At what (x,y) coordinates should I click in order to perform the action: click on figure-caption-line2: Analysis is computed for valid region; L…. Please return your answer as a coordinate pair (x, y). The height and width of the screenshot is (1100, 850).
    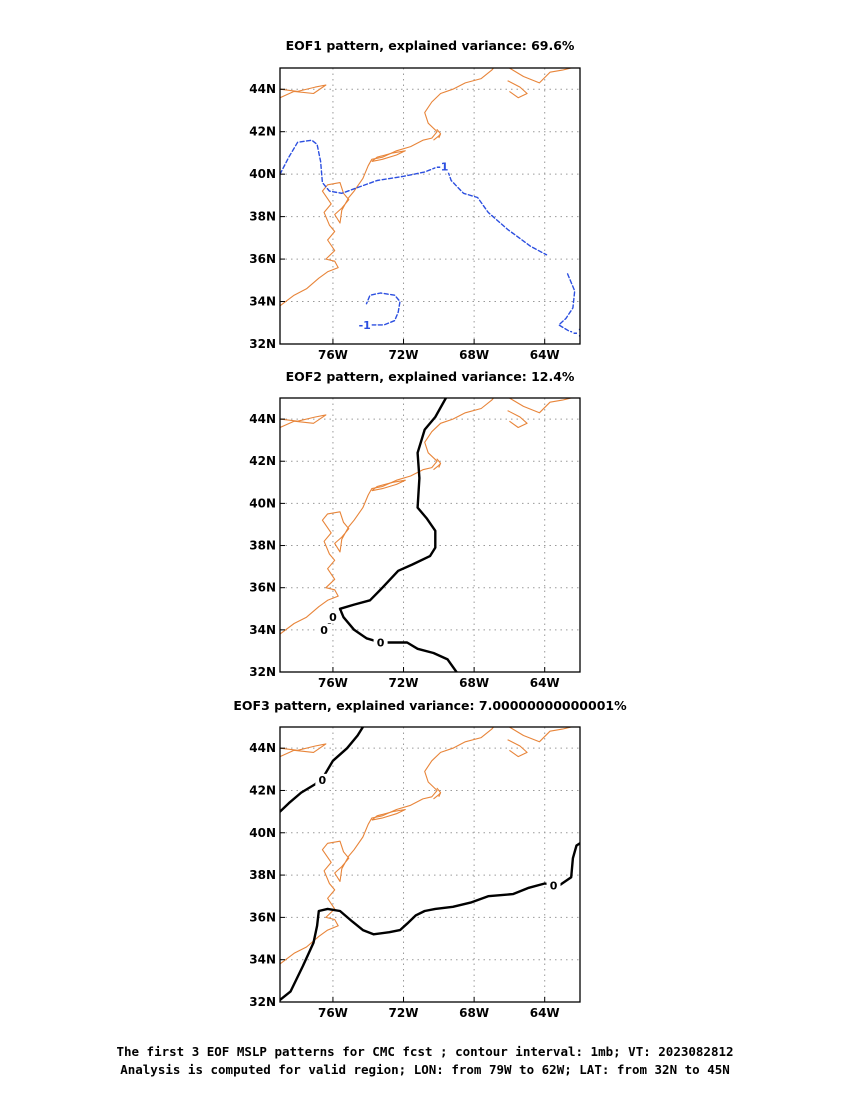
    Looking at the image, I should click on (425, 1069).